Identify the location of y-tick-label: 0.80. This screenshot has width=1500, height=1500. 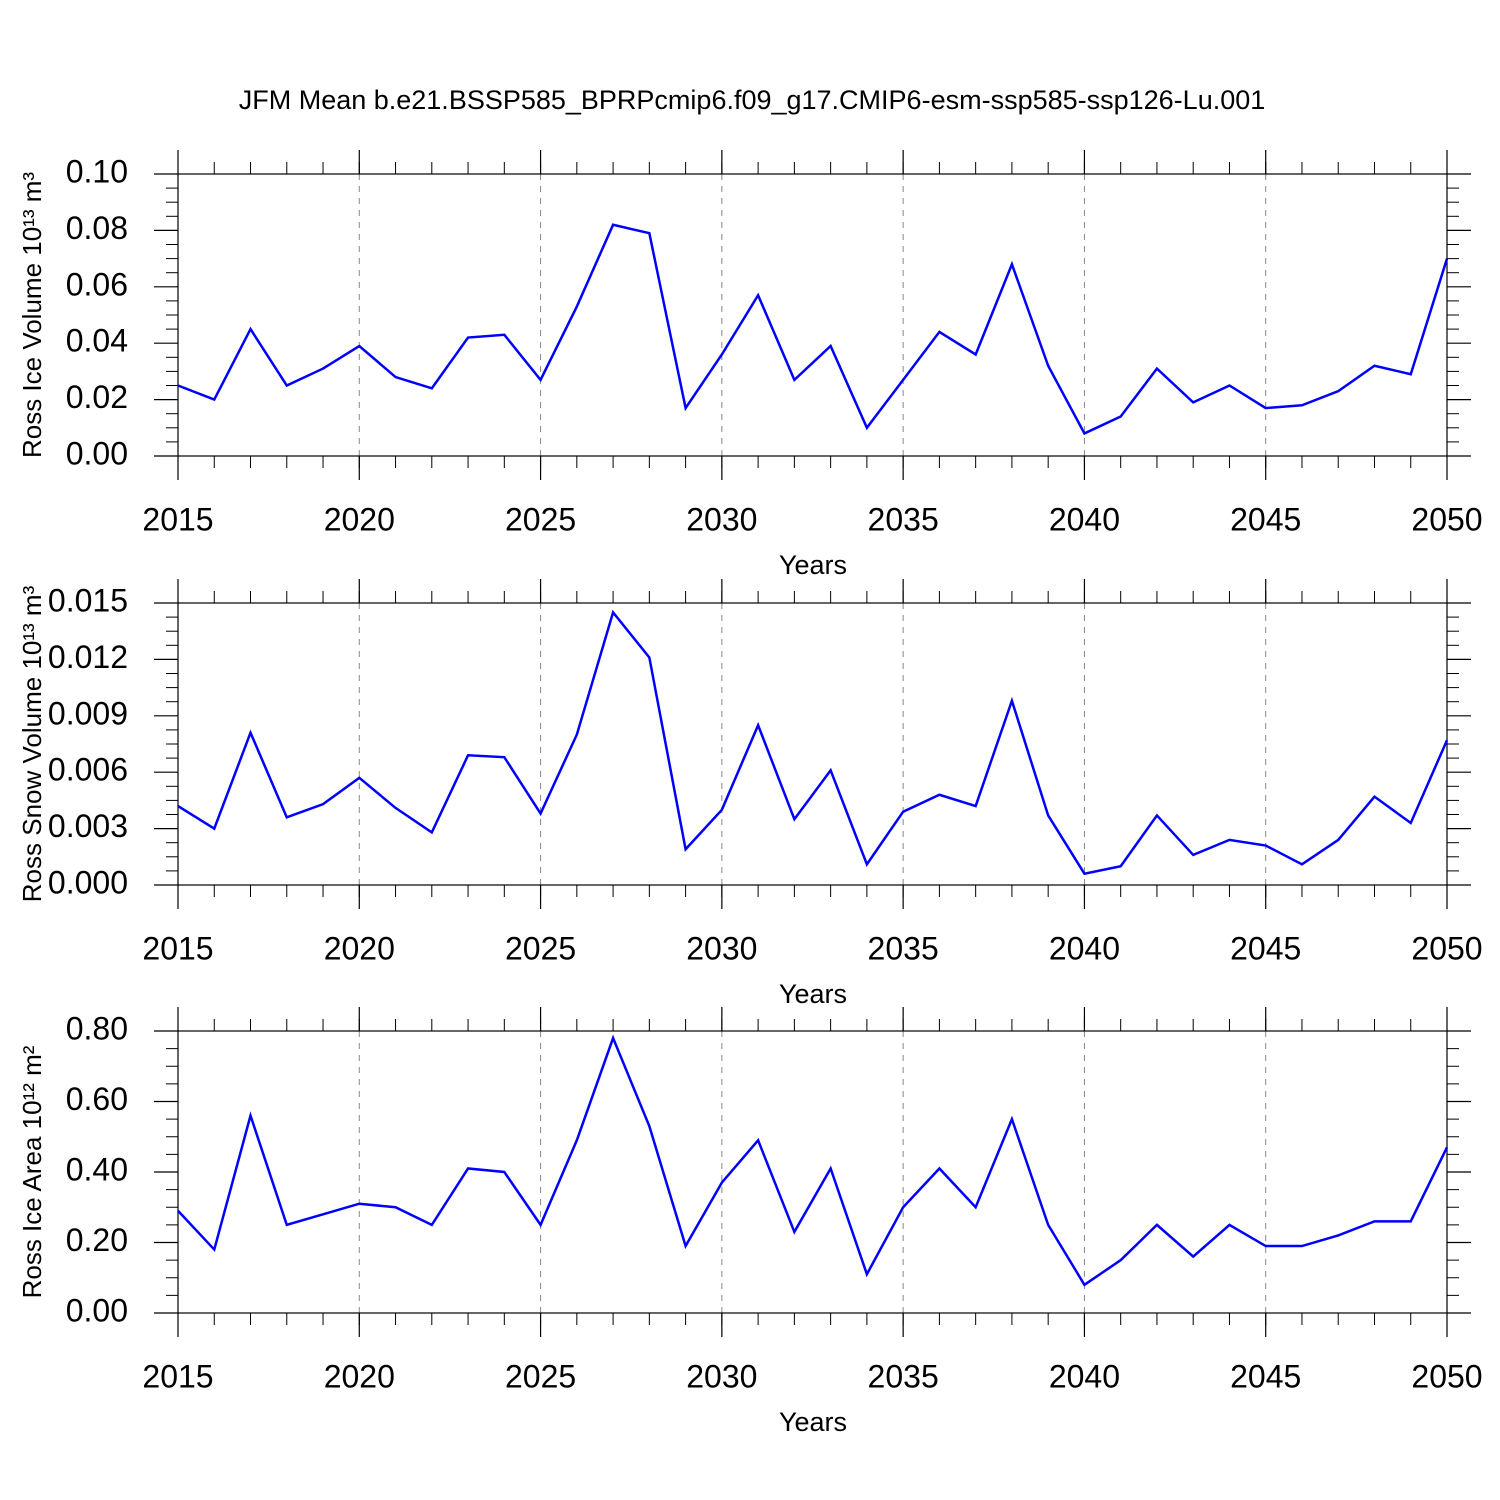
(97, 1028).